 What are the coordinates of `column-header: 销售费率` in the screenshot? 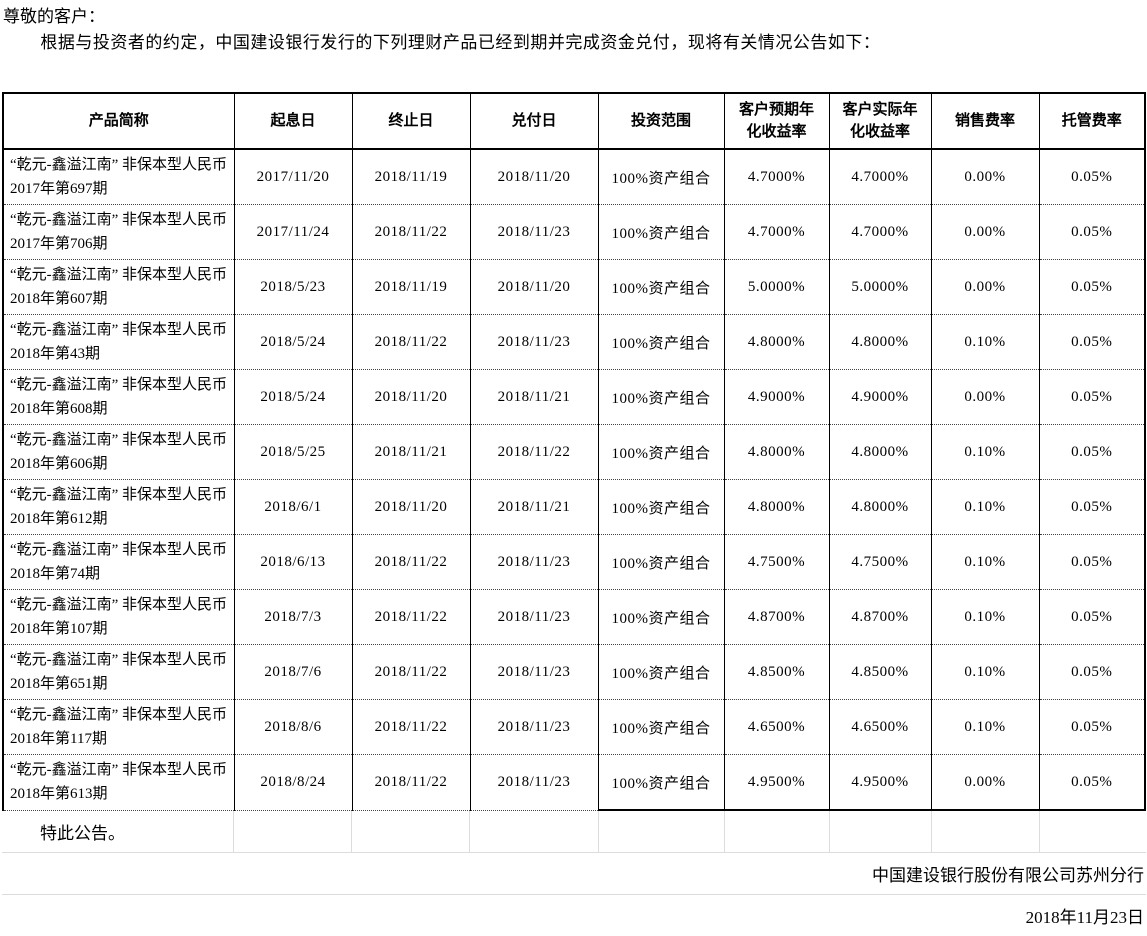 It's located at (985, 121).